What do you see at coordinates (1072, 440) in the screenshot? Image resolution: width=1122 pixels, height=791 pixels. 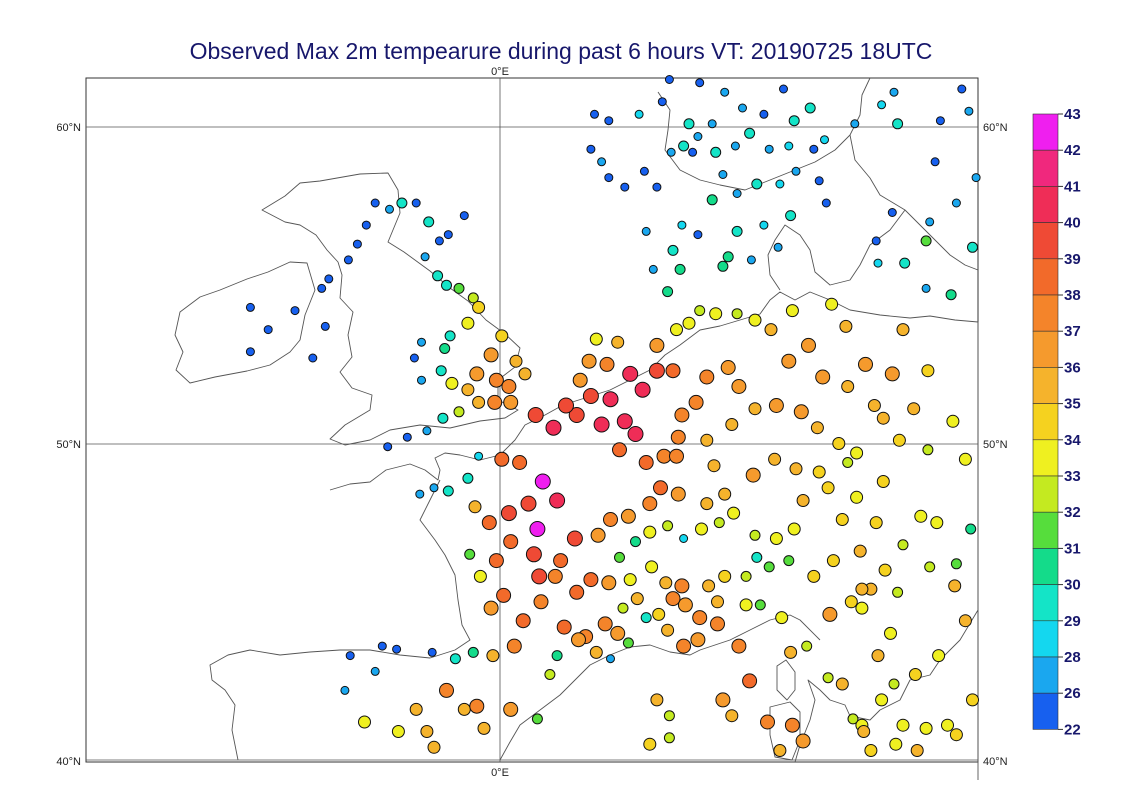 I see `colorbar-label: 34` at bounding box center [1072, 440].